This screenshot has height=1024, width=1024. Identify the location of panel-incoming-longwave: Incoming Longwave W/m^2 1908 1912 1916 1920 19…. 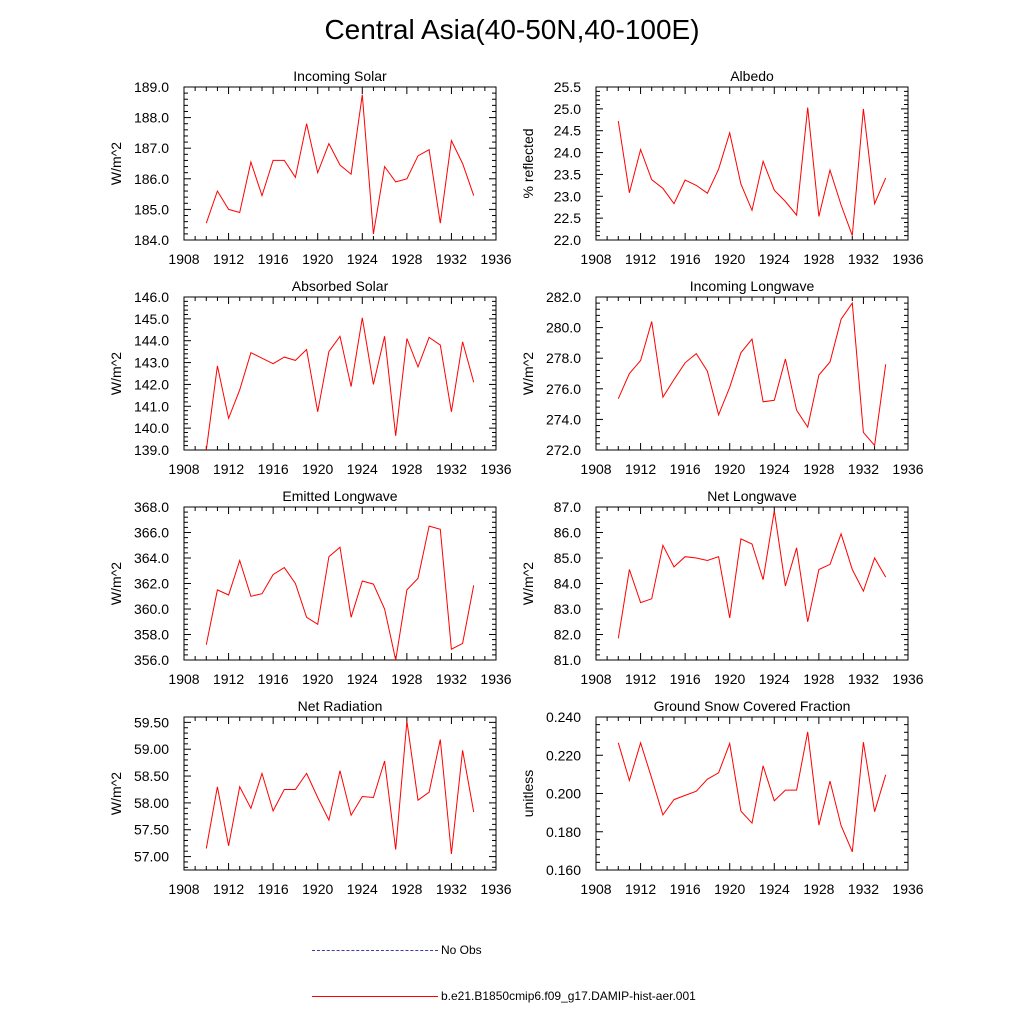
(722, 377).